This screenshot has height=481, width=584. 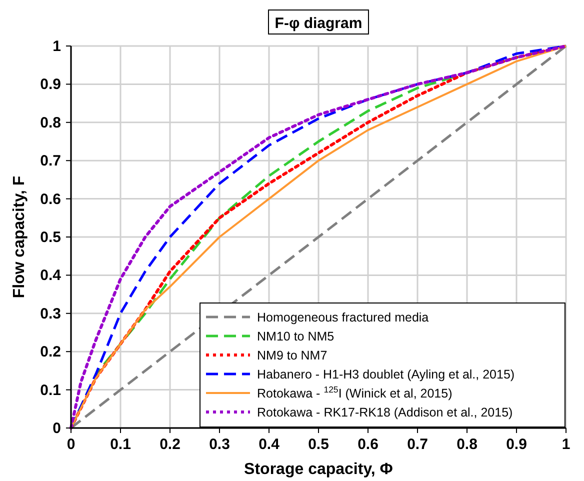 What do you see at coordinates (50, 123) in the screenshot?
I see `y-tick-label: 0.8` at bounding box center [50, 123].